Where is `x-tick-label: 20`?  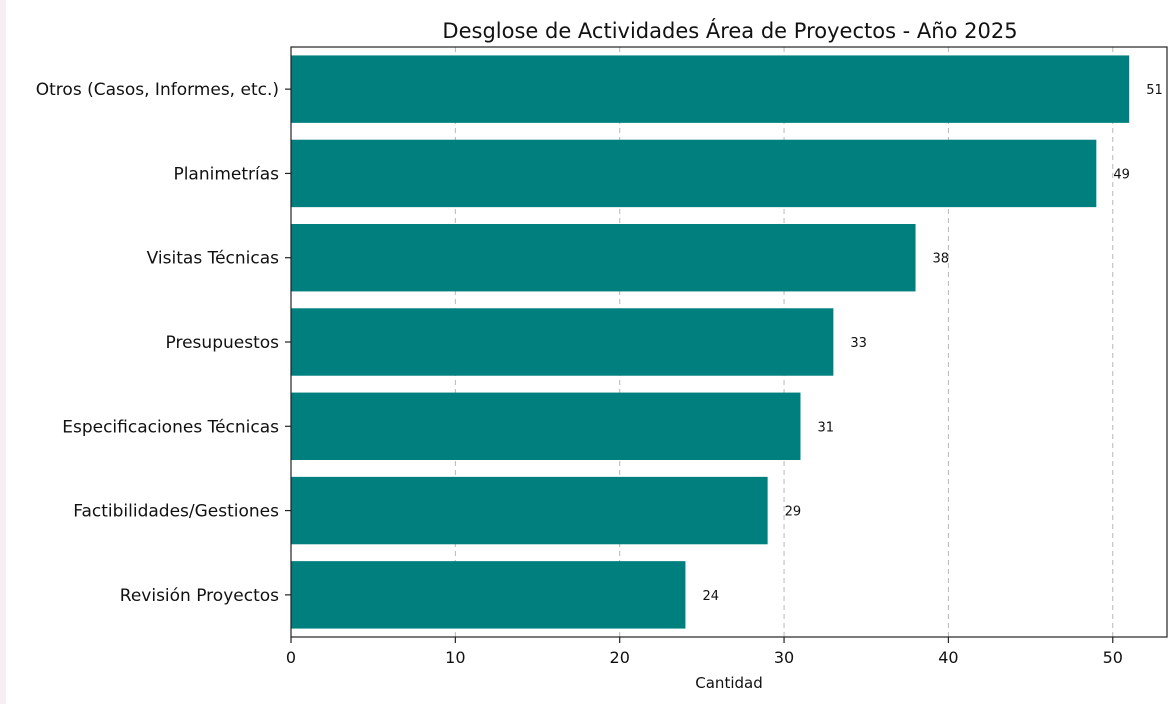 x-tick-label: 20 is located at coordinates (620, 657).